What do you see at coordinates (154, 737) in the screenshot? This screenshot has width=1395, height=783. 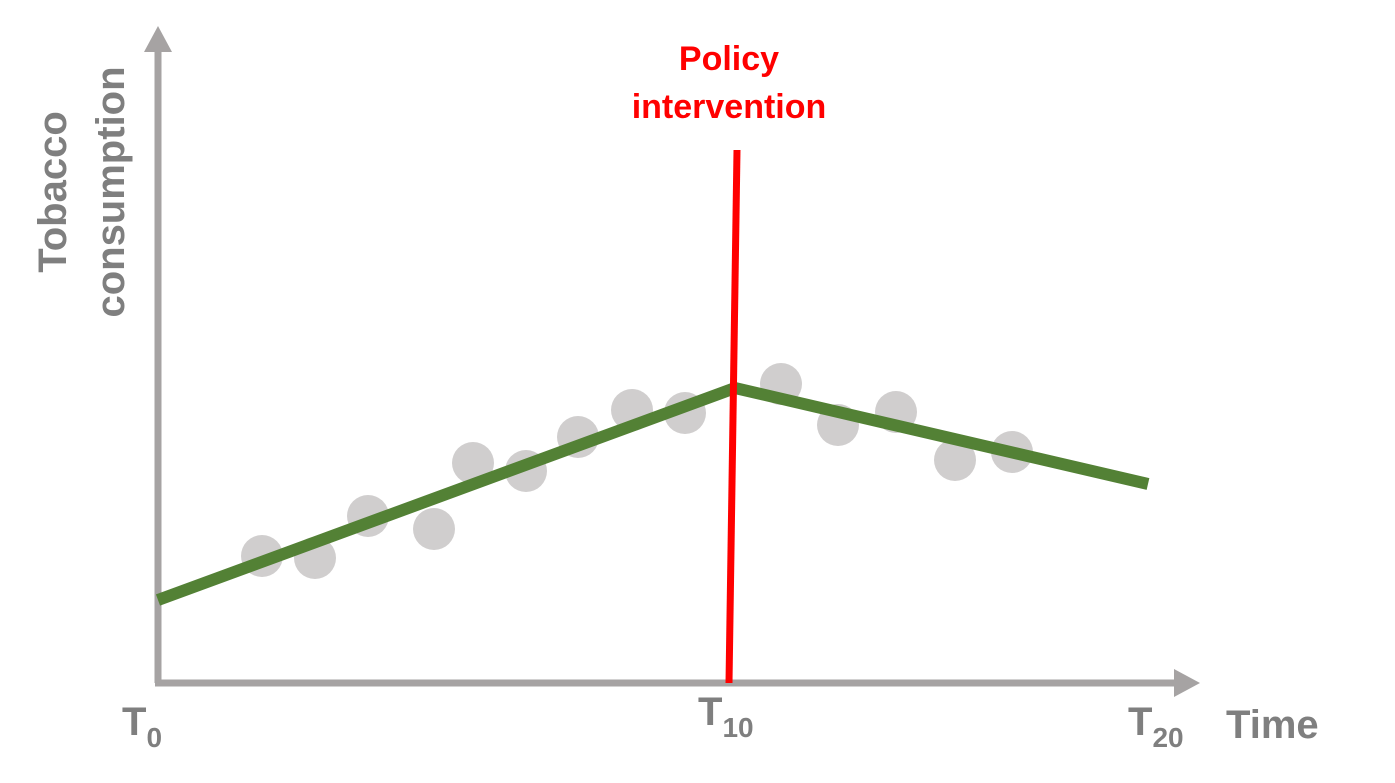 I see `tick-subscript: 0` at bounding box center [154, 737].